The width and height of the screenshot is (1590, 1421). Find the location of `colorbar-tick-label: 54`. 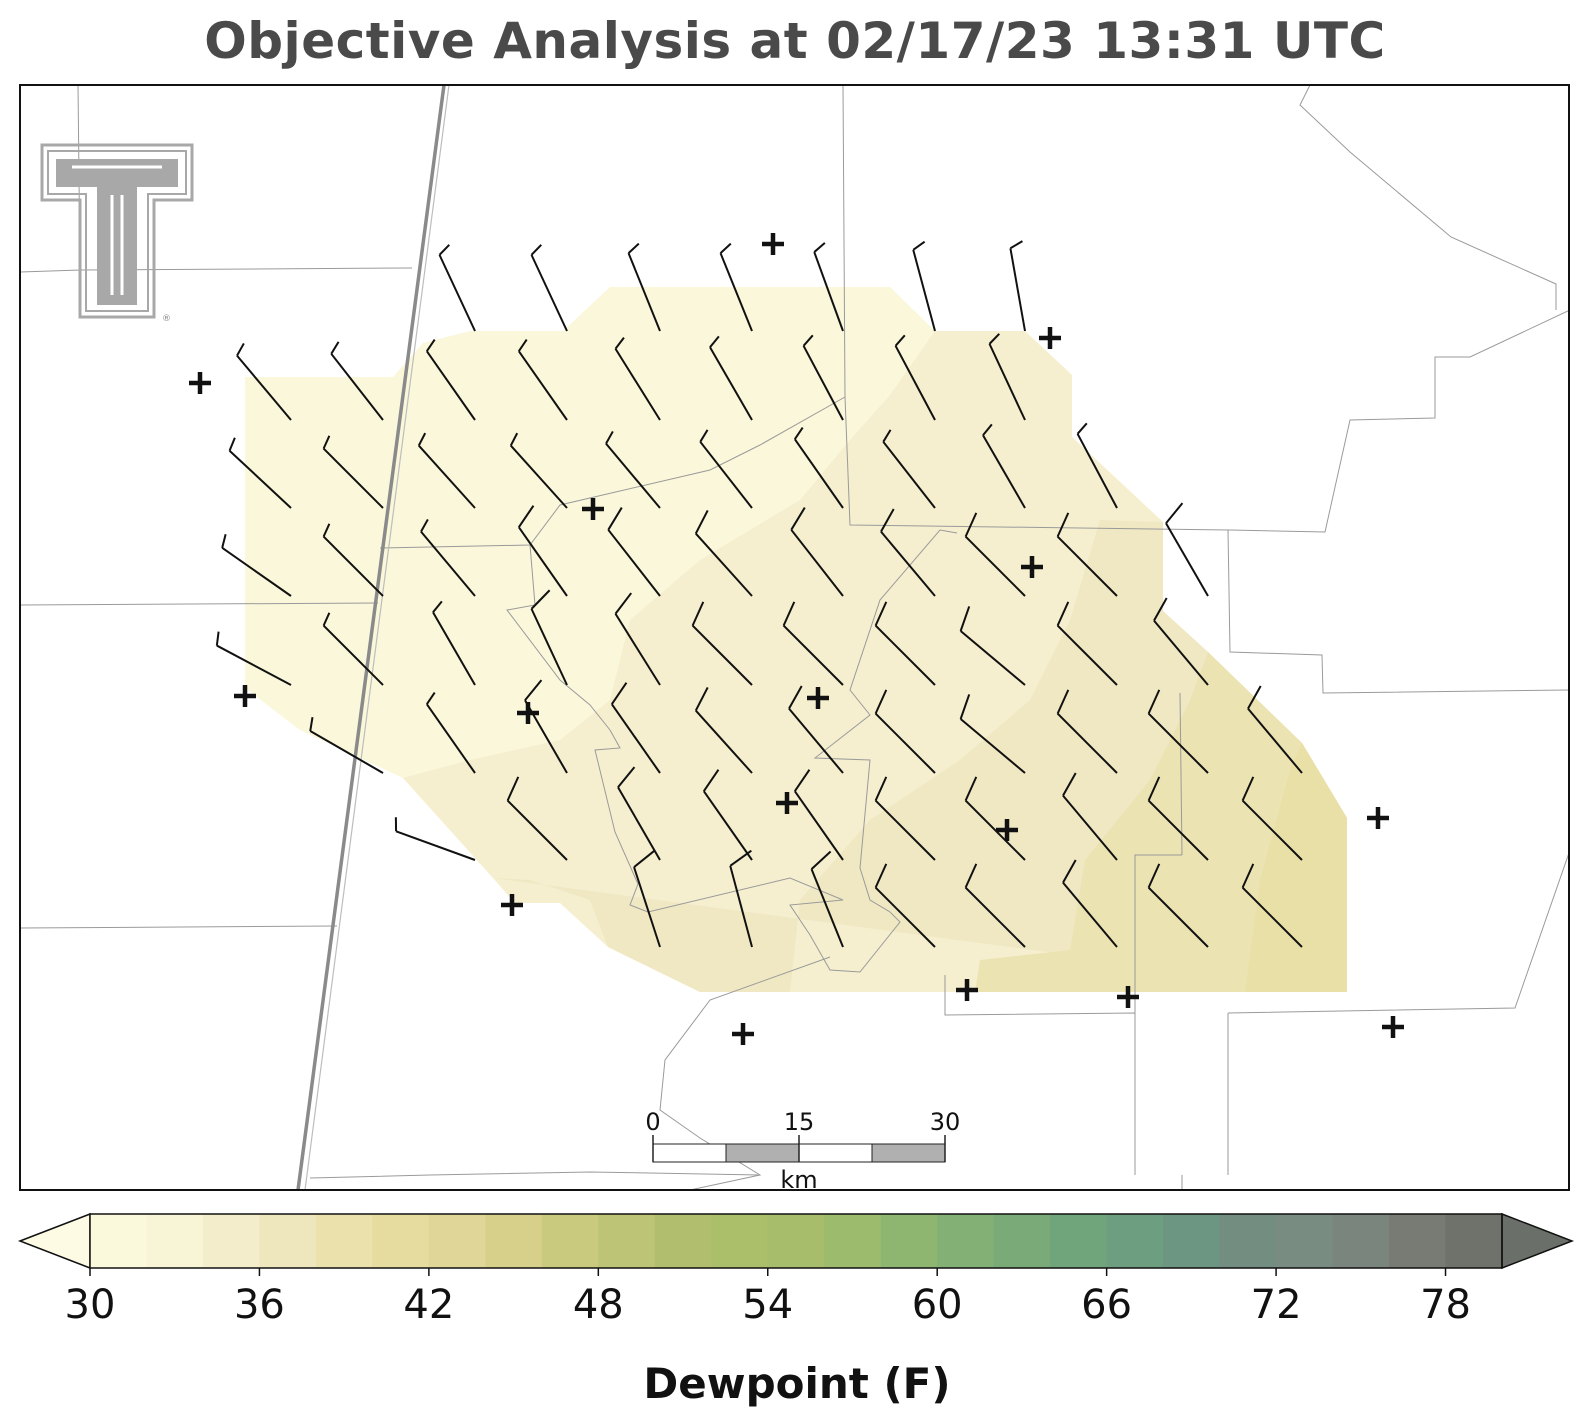

colorbar-tick-label: 54 is located at coordinates (767, 1305).